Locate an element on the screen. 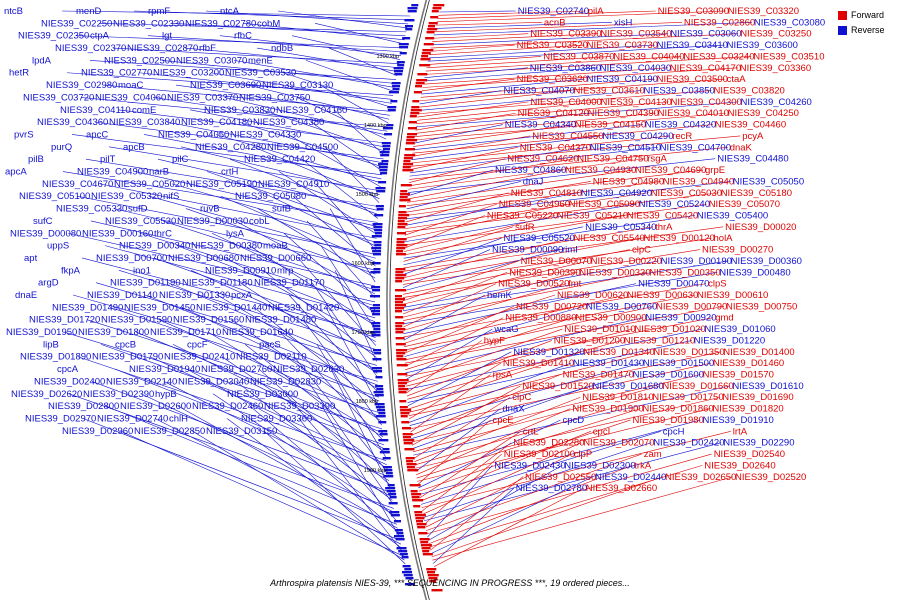 The image size is (900, 600). gene-label: NIES39_C03840 is located at coordinates (144, 122).